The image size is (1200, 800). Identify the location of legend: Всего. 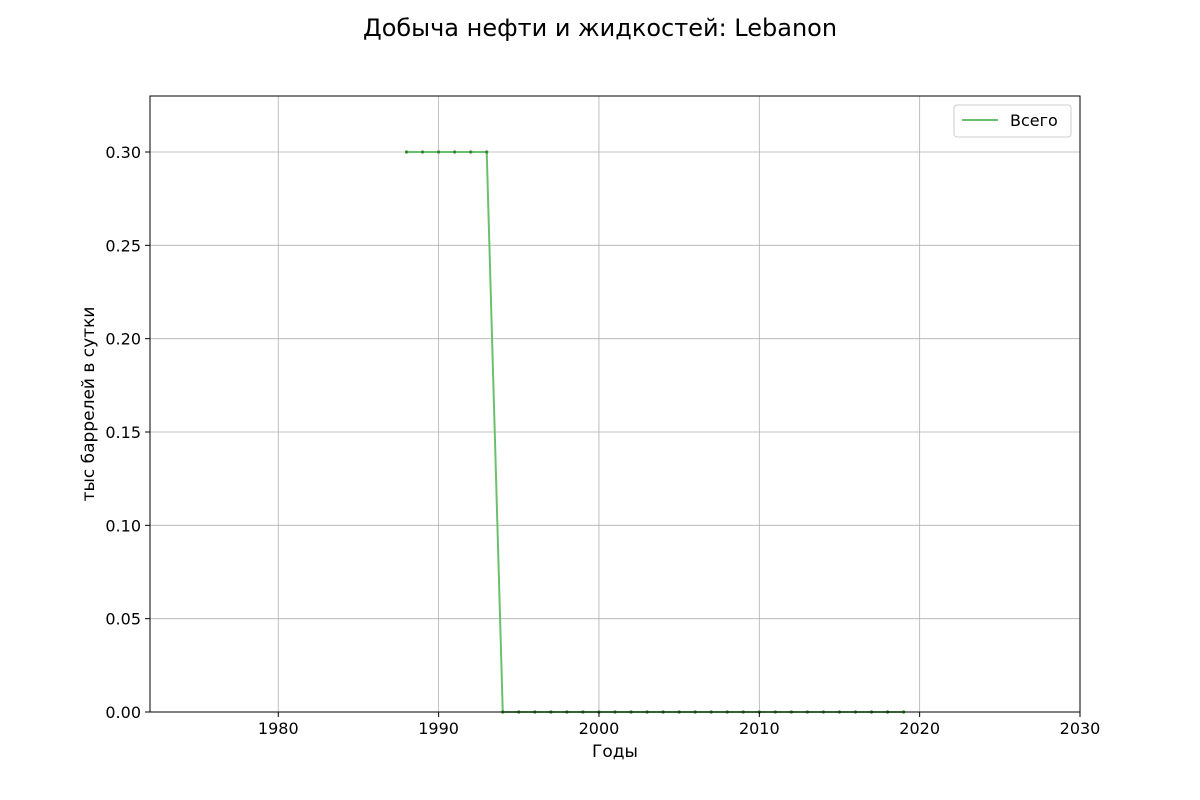
(1012, 121).